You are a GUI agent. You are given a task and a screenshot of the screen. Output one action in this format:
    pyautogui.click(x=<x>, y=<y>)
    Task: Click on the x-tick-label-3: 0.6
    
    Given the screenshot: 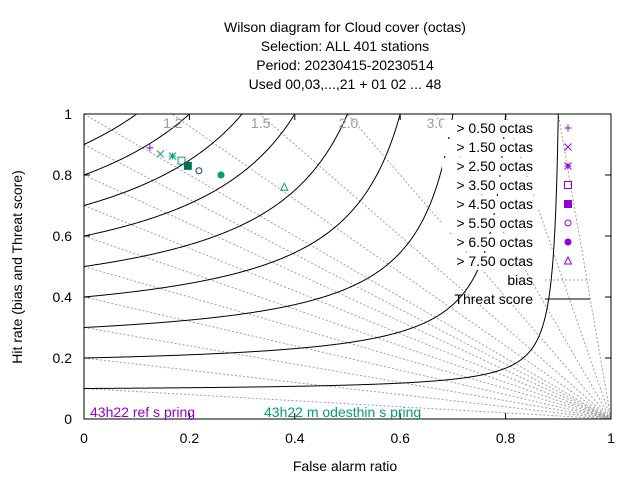 What is the action you would take?
    pyautogui.click(x=400, y=438)
    